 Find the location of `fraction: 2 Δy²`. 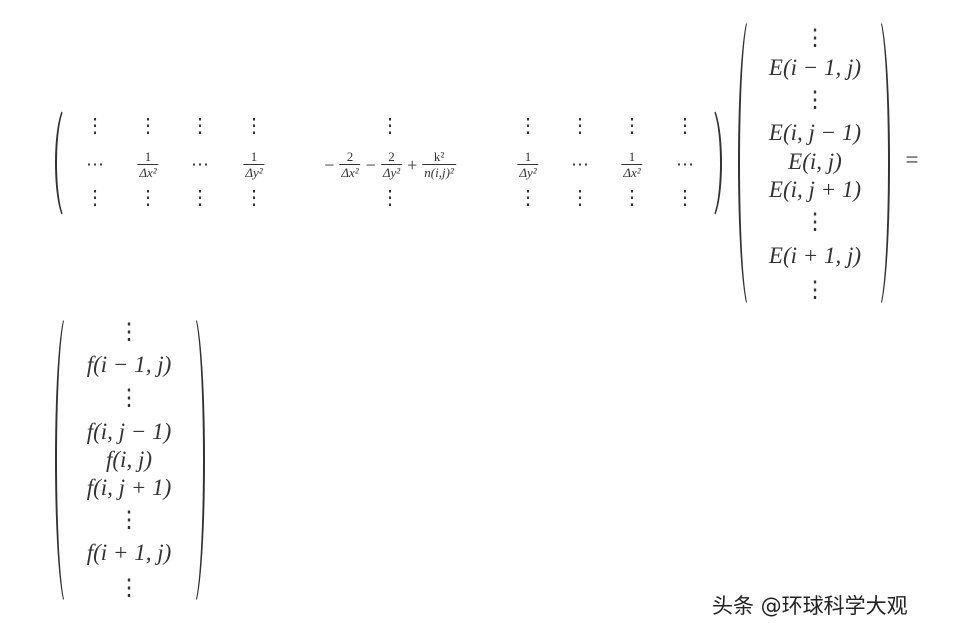

fraction: 2 Δy² is located at coordinates (391, 164).